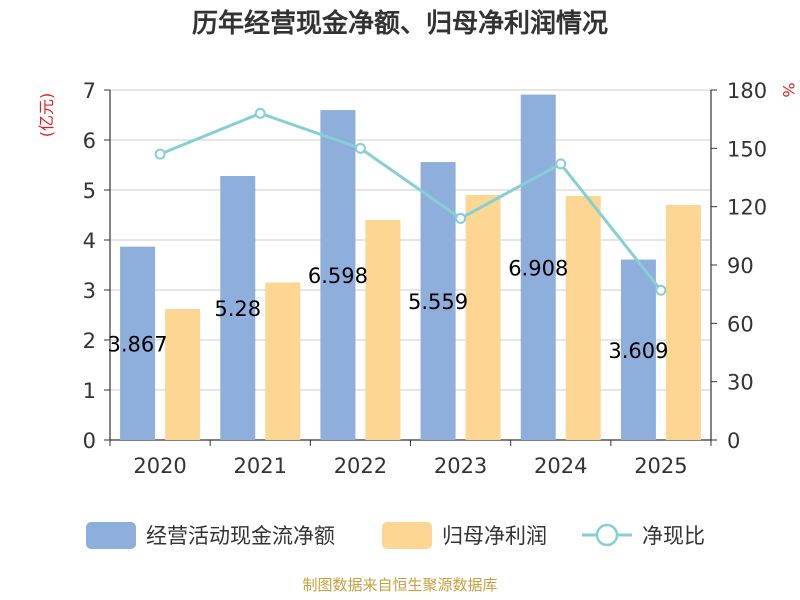 This screenshot has width=800, height=600. Describe the element at coordinates (159, 466) in the screenshot. I see `x-tick-label: 2020` at that location.